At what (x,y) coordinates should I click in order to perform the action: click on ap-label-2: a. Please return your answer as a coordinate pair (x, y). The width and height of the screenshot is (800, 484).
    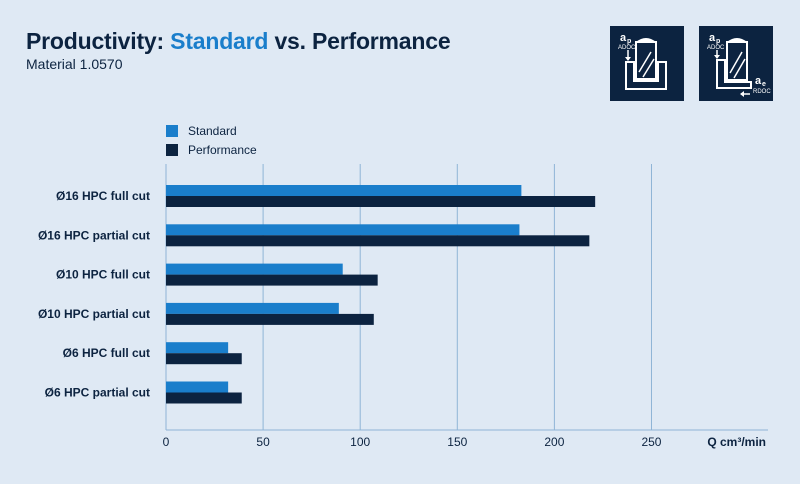
    Looking at the image, I should click on (712, 38).